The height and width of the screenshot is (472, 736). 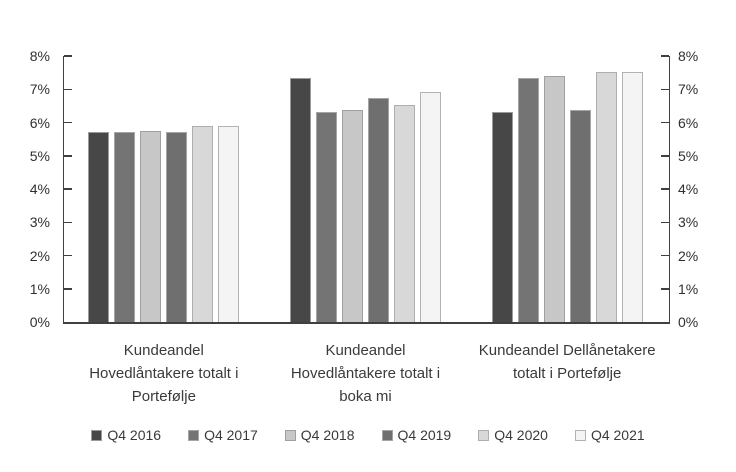 I want to click on category-label-line: Kundeandel Dellånetakere, so click(x=567, y=350).